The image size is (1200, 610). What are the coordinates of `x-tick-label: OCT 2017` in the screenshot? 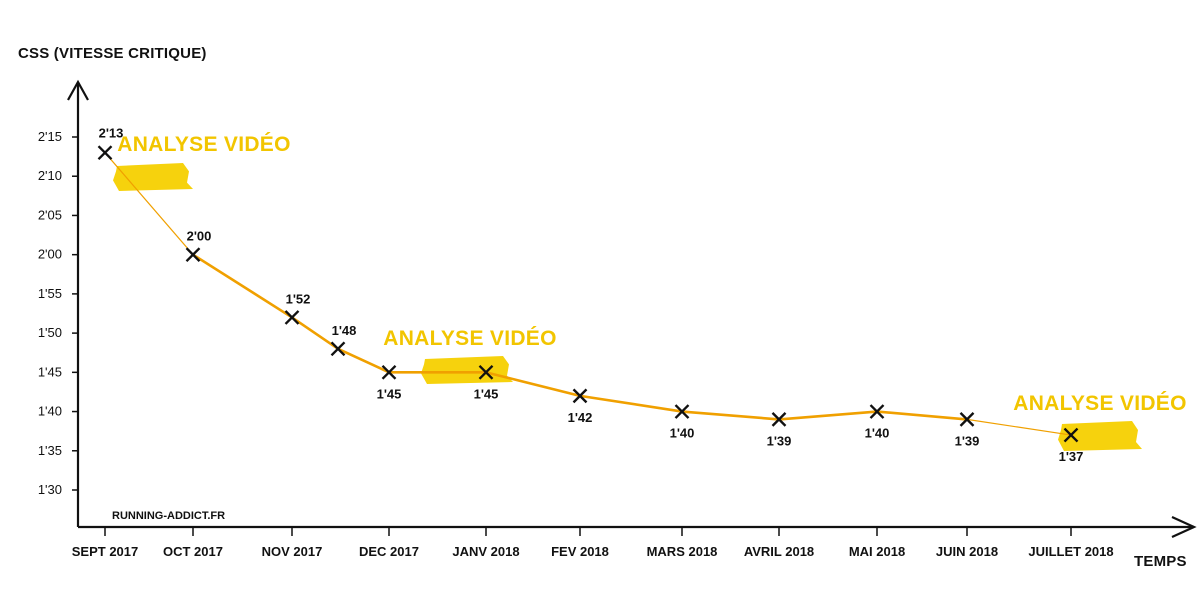 It's located at (193, 551).